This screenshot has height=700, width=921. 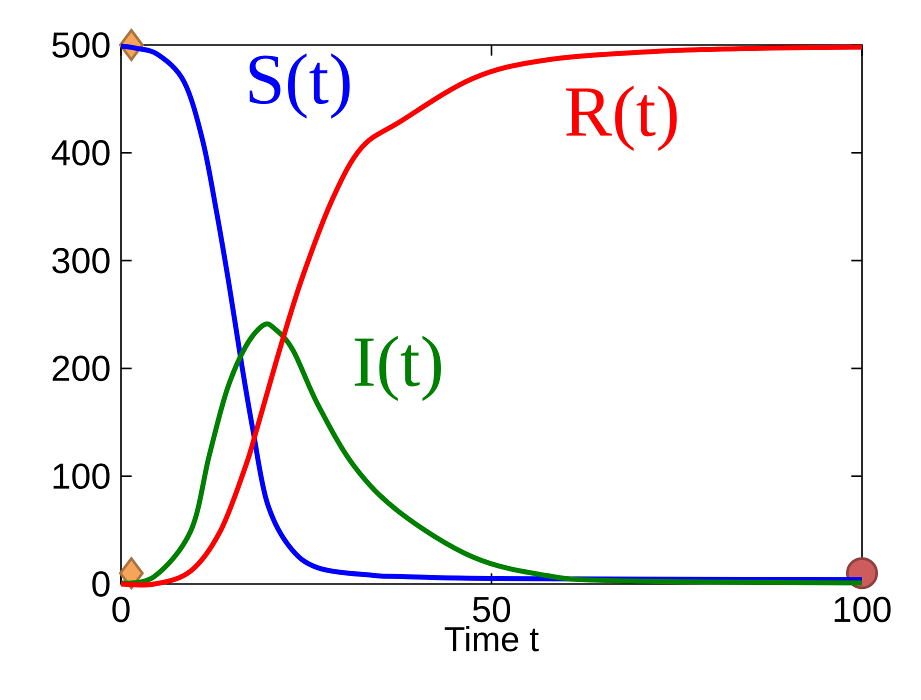 What do you see at coordinates (300, 86) in the screenshot?
I see `series-label: S(t)` at bounding box center [300, 86].